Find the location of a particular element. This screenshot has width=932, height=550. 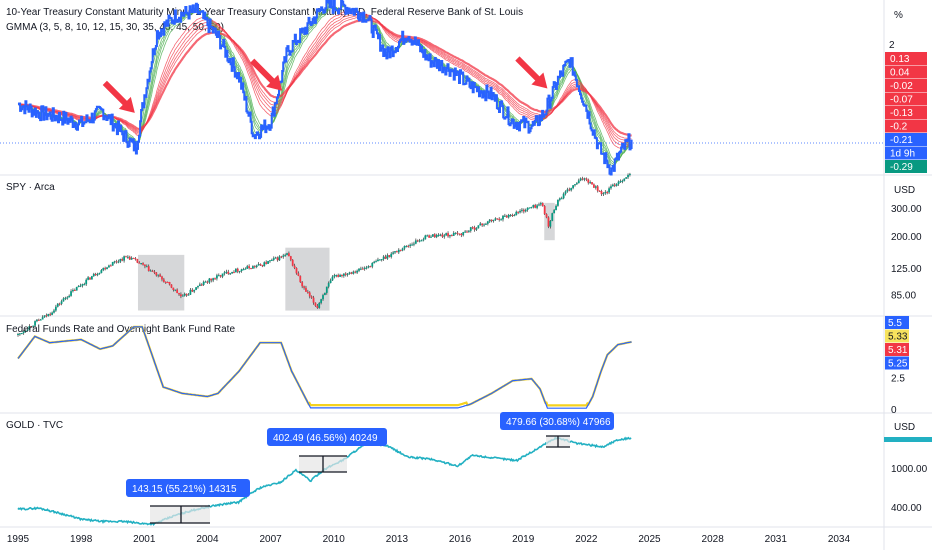

x-tick-label: 2013 is located at coordinates (397, 539).